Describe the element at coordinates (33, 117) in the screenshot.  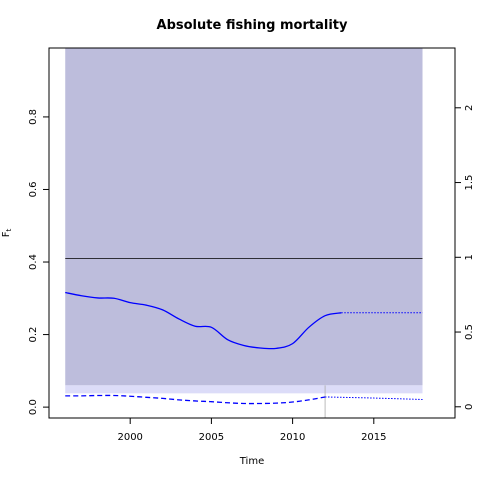
I see `y-tick-label: 0.8` at that location.